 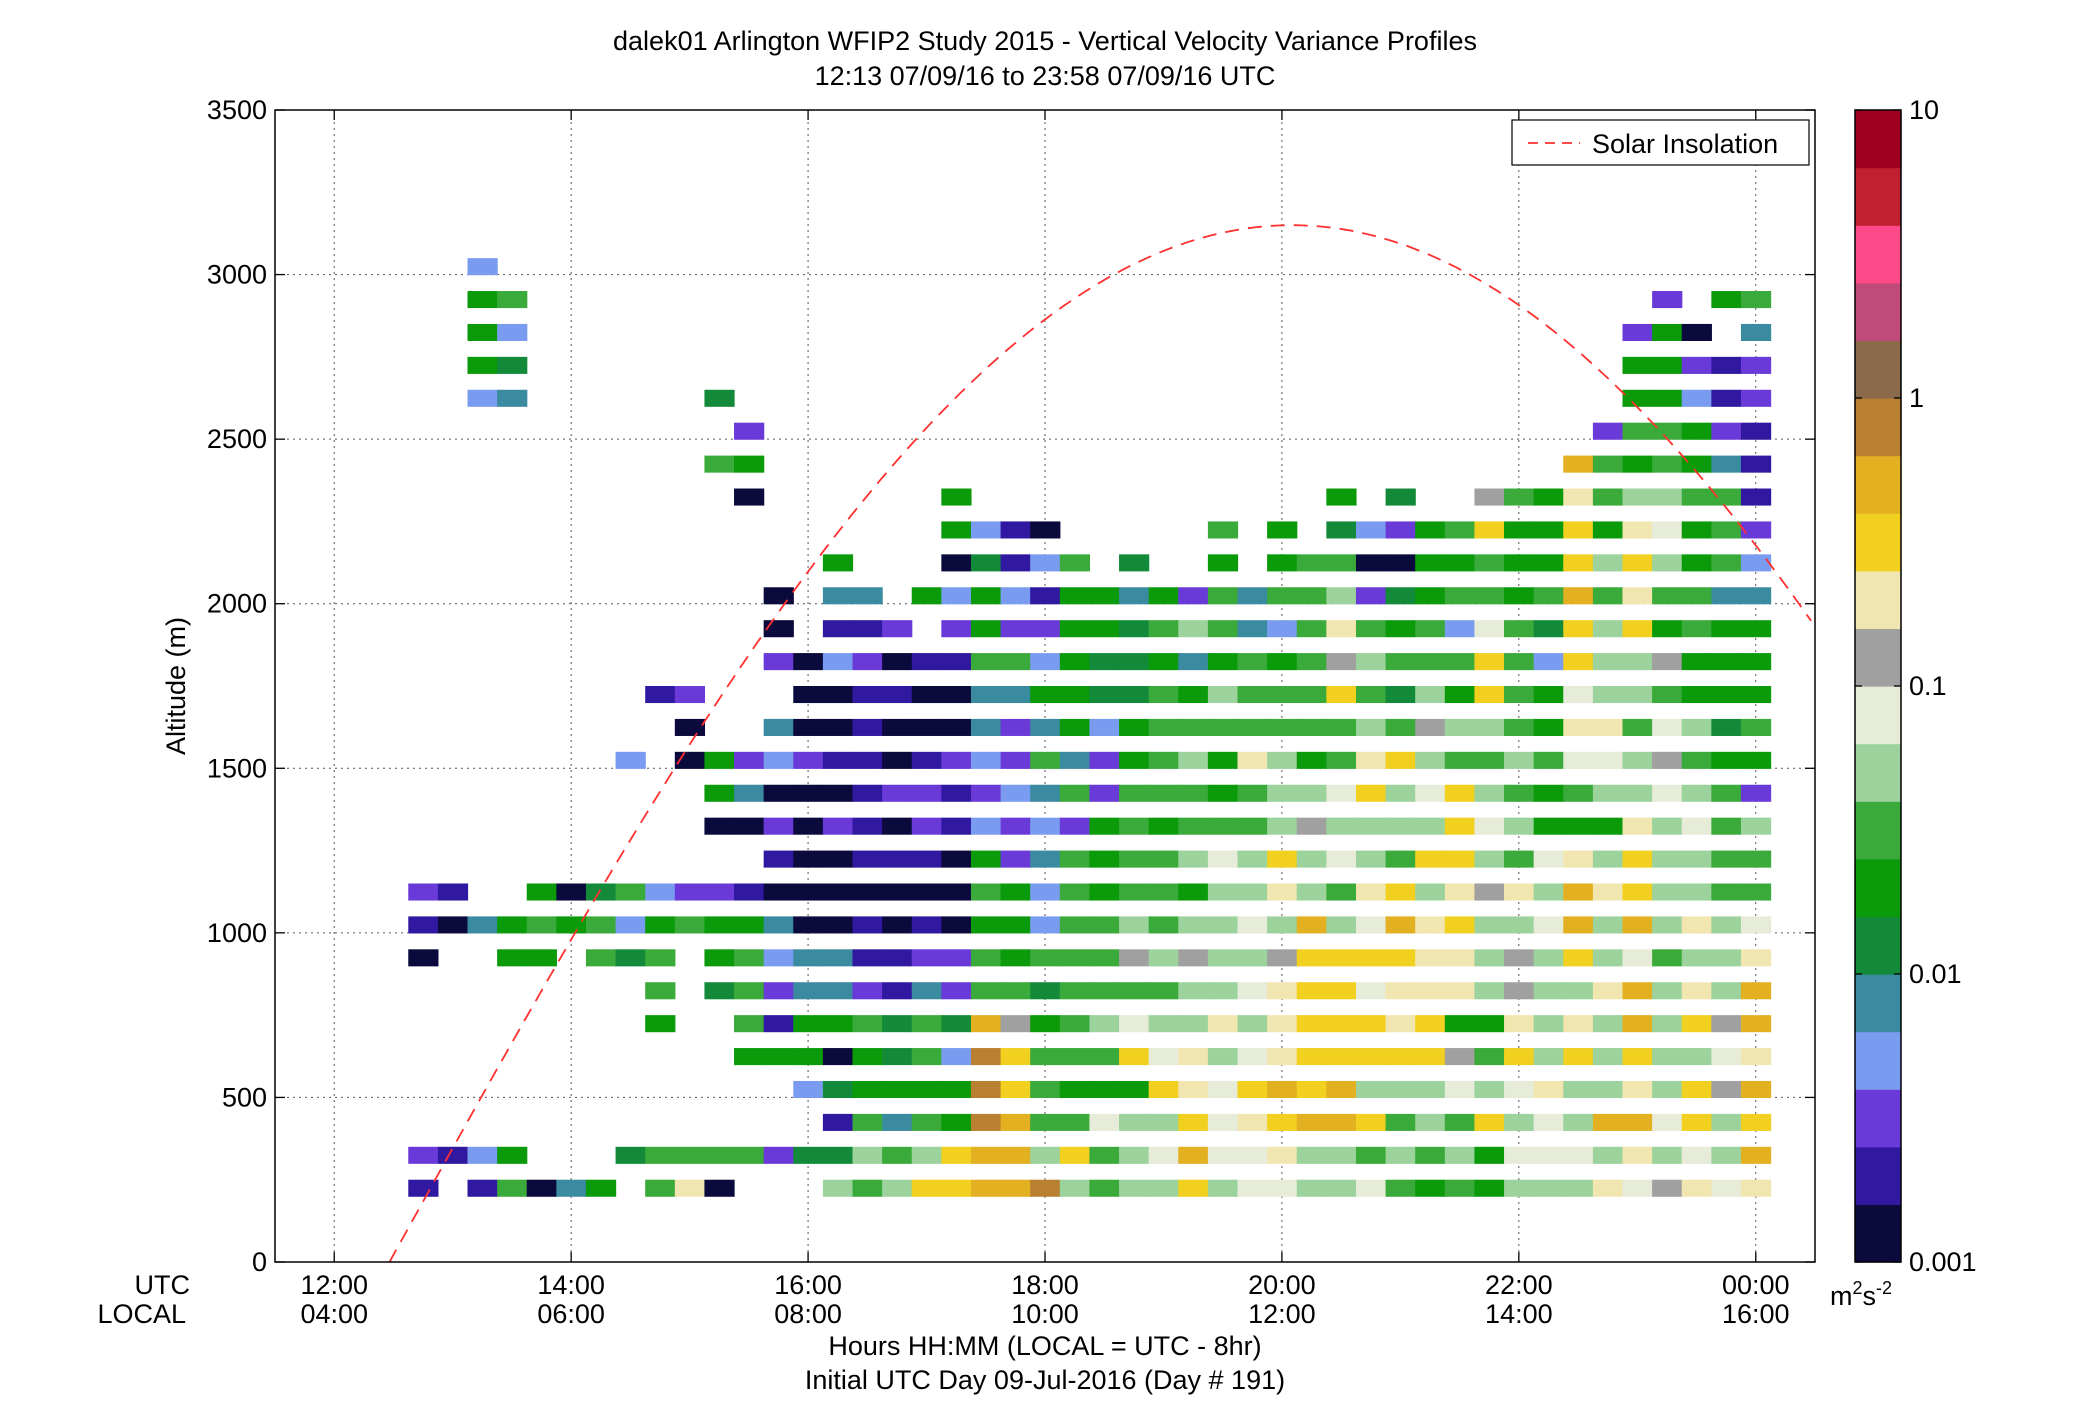 What do you see at coordinates (237, 768) in the screenshot?
I see `y-tick-label: 1500` at bounding box center [237, 768].